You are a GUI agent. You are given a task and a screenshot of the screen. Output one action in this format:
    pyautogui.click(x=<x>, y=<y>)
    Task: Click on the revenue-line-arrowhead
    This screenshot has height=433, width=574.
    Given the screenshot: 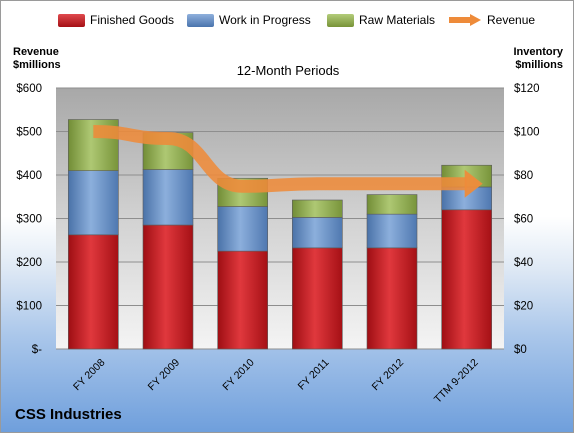 What is the action you would take?
    pyautogui.click(x=473, y=183)
    